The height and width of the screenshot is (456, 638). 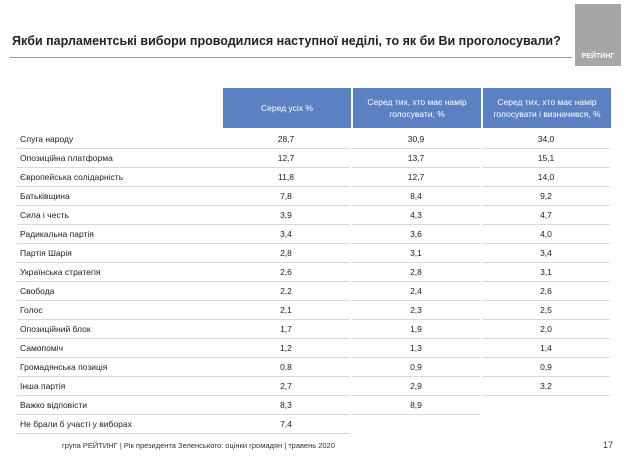 I want to click on logo-text: РЕЙТИНГ, so click(x=598, y=56).